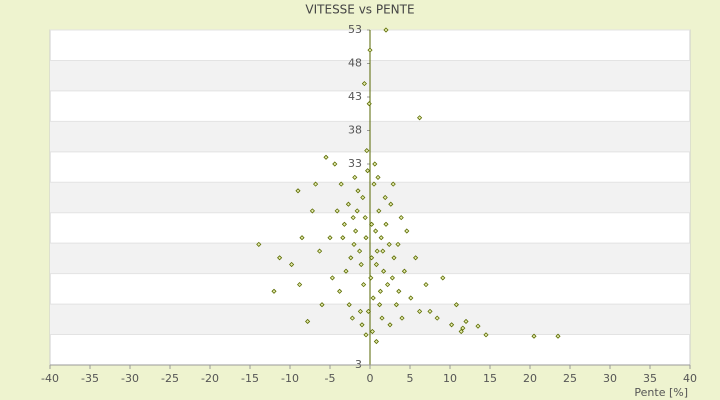  Describe the element at coordinates (359, 10) in the screenshot. I see `chart-title: VITESSE vs PENTE` at that location.